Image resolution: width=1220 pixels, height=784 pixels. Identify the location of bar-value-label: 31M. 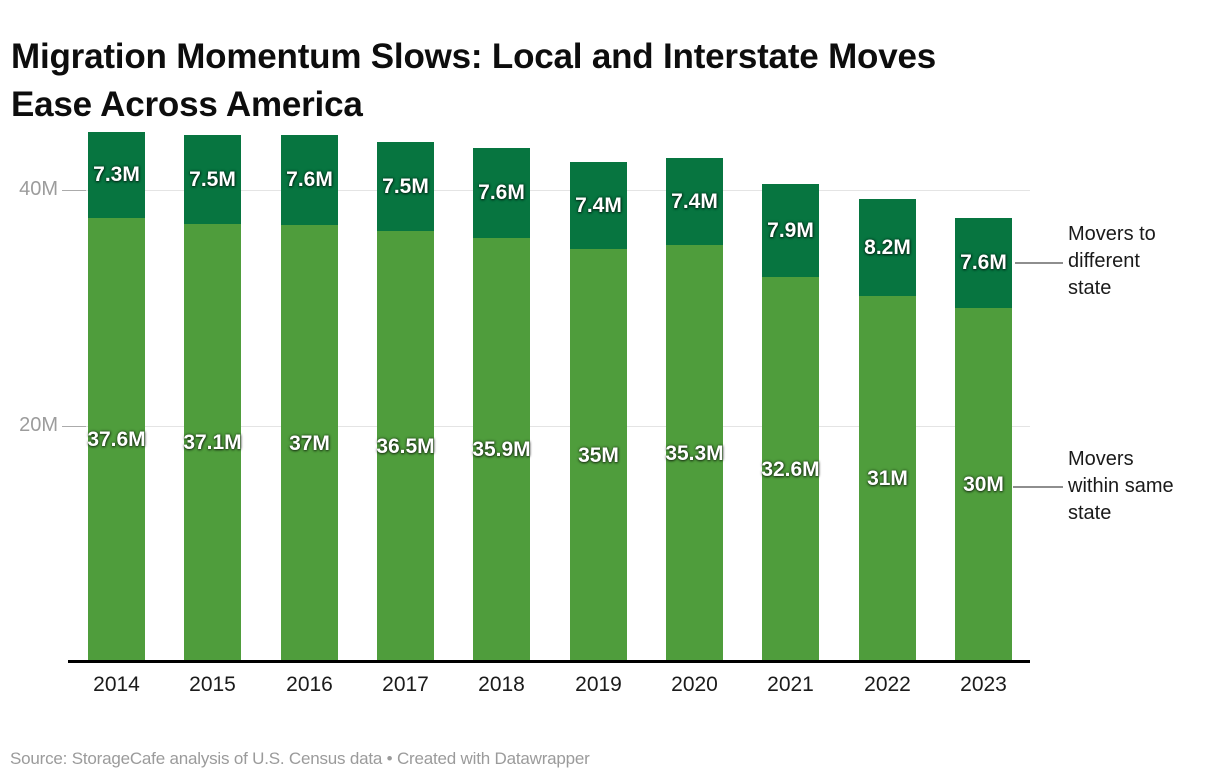
(887, 478).